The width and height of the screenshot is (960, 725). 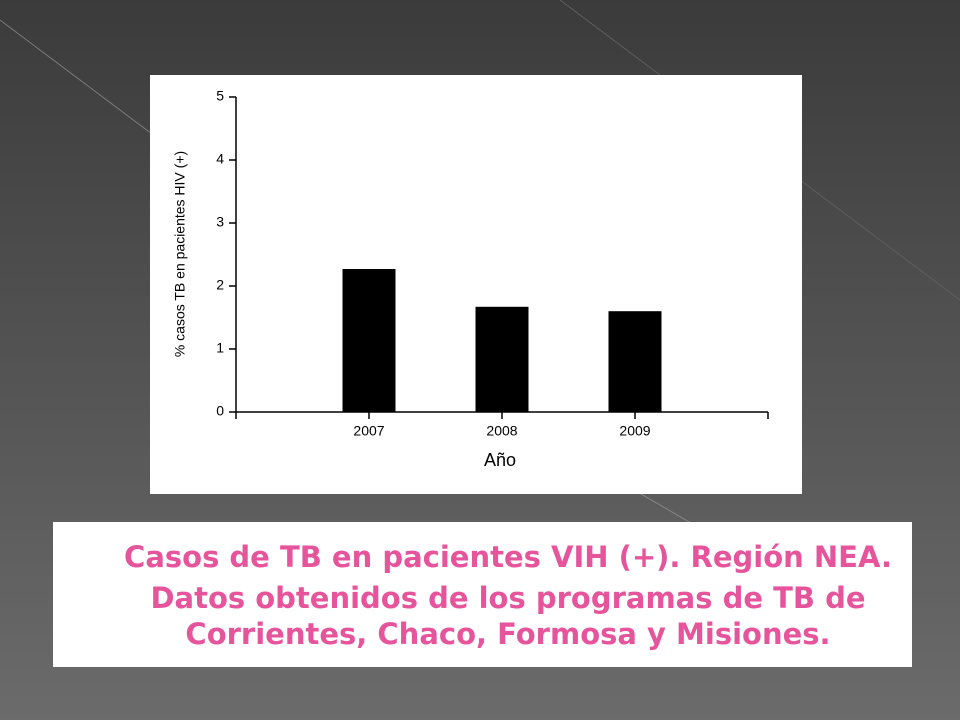 What do you see at coordinates (507, 634) in the screenshot?
I see `caption-line: Corrientes, Chaco, Formosa y Misiones.` at bounding box center [507, 634].